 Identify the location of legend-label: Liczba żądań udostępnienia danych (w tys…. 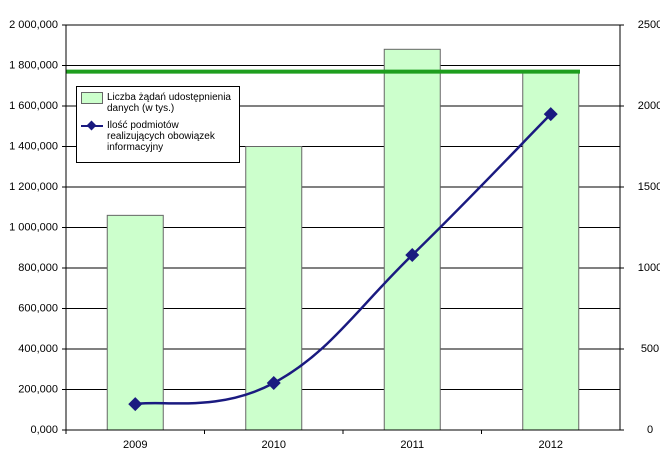
(169, 103).